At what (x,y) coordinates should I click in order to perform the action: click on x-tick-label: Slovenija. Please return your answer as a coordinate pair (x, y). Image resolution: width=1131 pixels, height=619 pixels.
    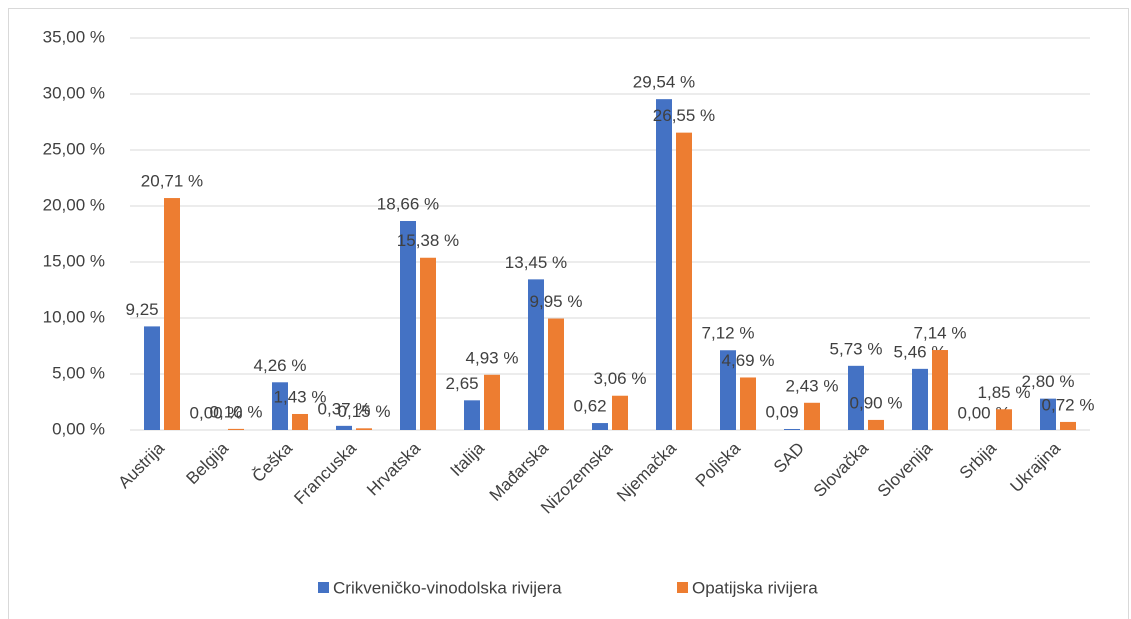
    Looking at the image, I should click on (905, 469).